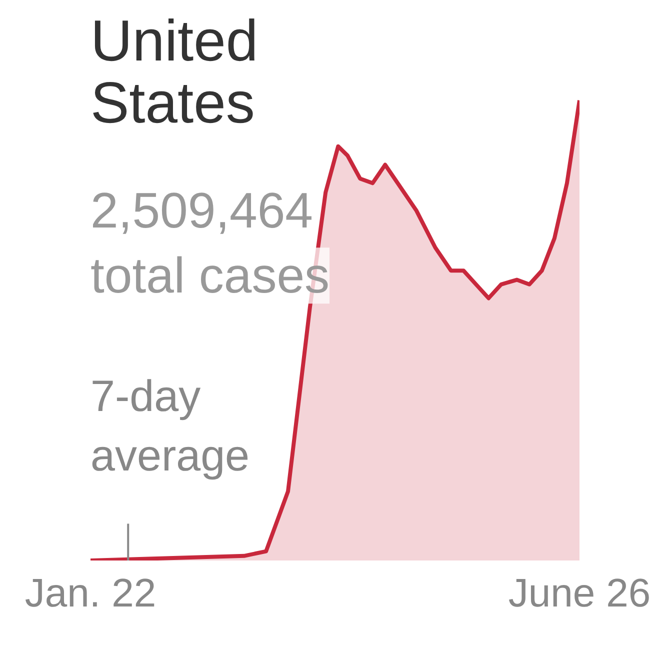 This screenshot has width=664, height=656. I want to click on text: 2,509,464 total cases, so click(210, 243).